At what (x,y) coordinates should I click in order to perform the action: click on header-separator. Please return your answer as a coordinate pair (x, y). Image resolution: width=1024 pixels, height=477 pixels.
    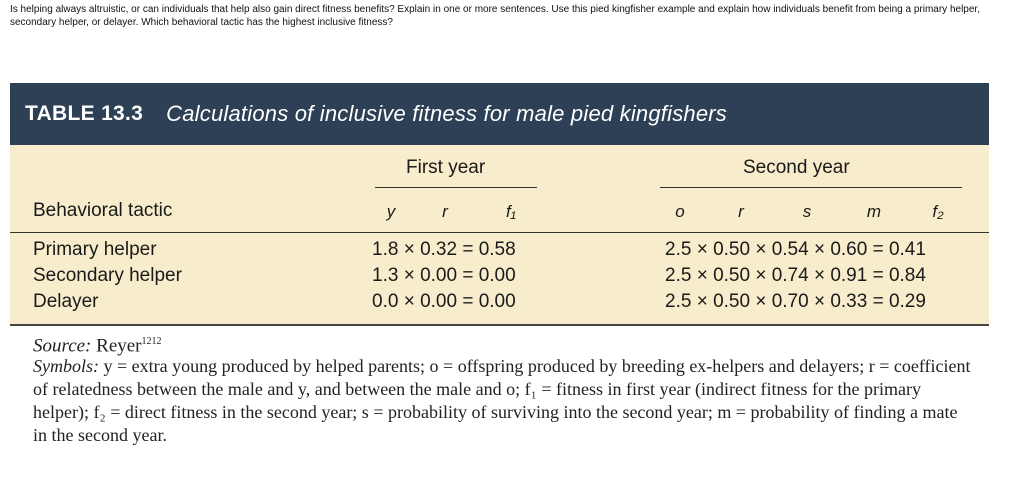
    Looking at the image, I should click on (499, 232).